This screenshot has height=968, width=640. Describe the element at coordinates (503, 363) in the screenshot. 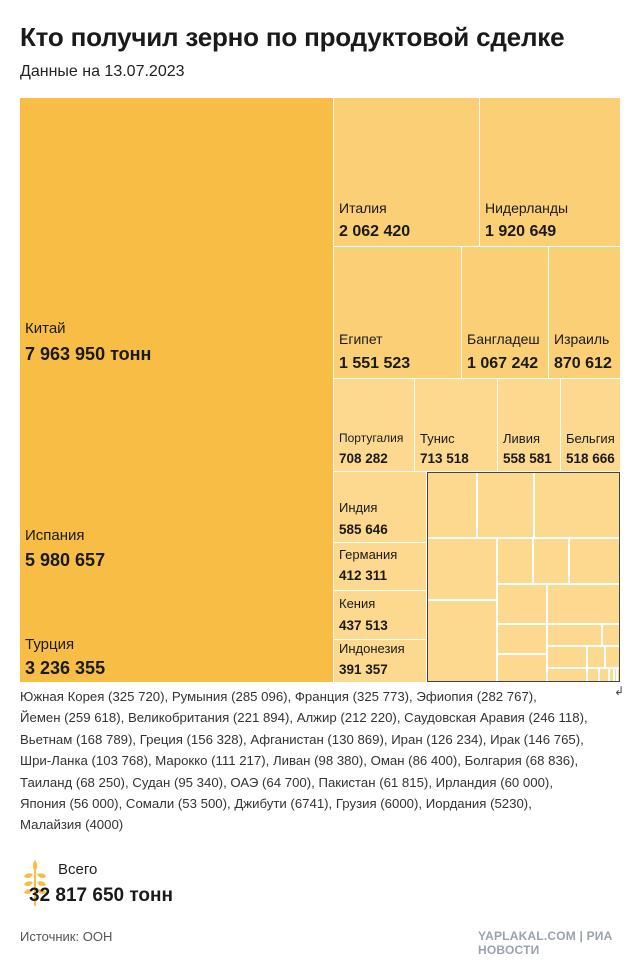

I see `cell-value: 1 067 242` at that location.